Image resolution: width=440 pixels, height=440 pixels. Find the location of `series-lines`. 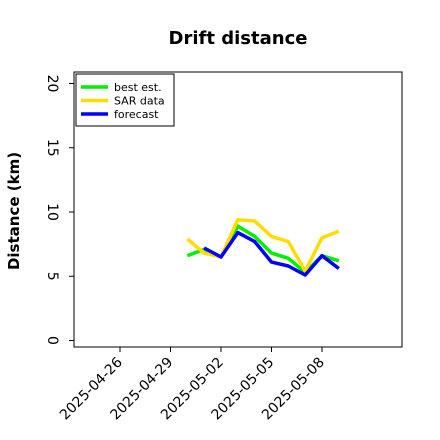

series-lines is located at coordinates (263, 247).